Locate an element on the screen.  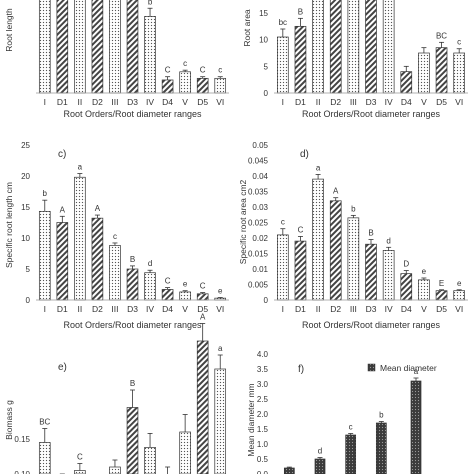
y-axis-label: Specific root length cm is located at coordinates (9, 225).